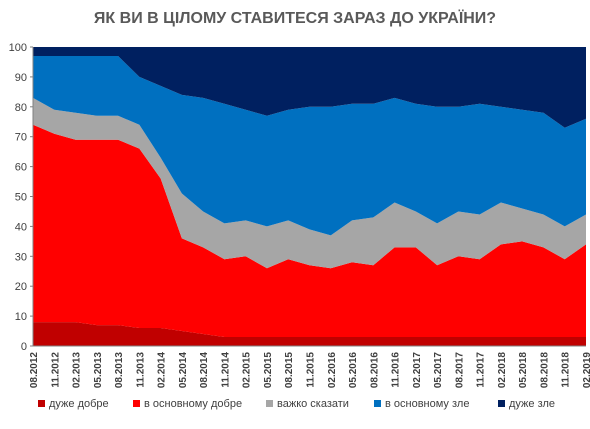 The width and height of the screenshot is (590, 429). Describe the element at coordinates (21, 257) in the screenshot. I see `y-tick-label: 30` at that location.